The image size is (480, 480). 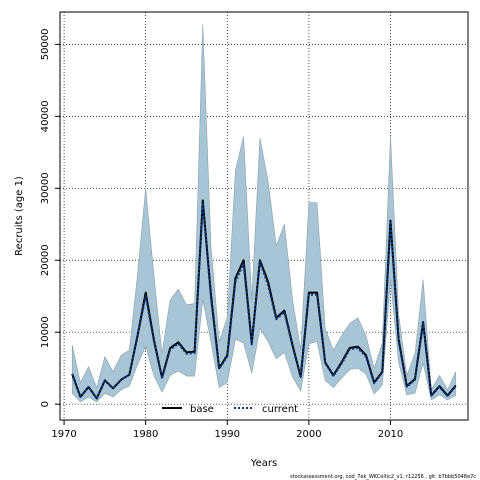 I want to click on x-axis-title: Years, so click(x=263, y=463).